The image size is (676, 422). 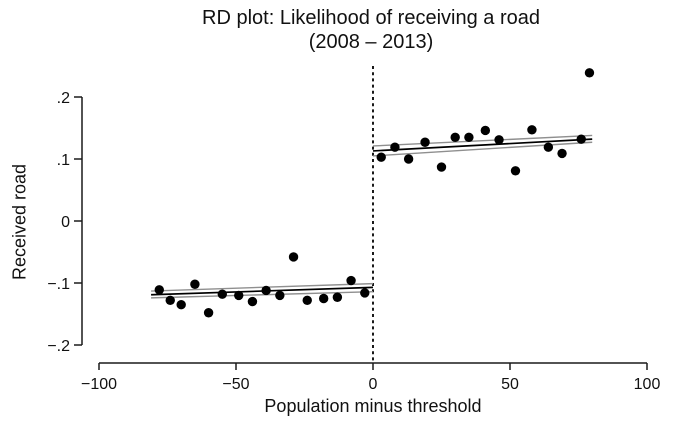 What do you see at coordinates (63, 160) in the screenshot?
I see `y-tick-label: .1` at bounding box center [63, 160].